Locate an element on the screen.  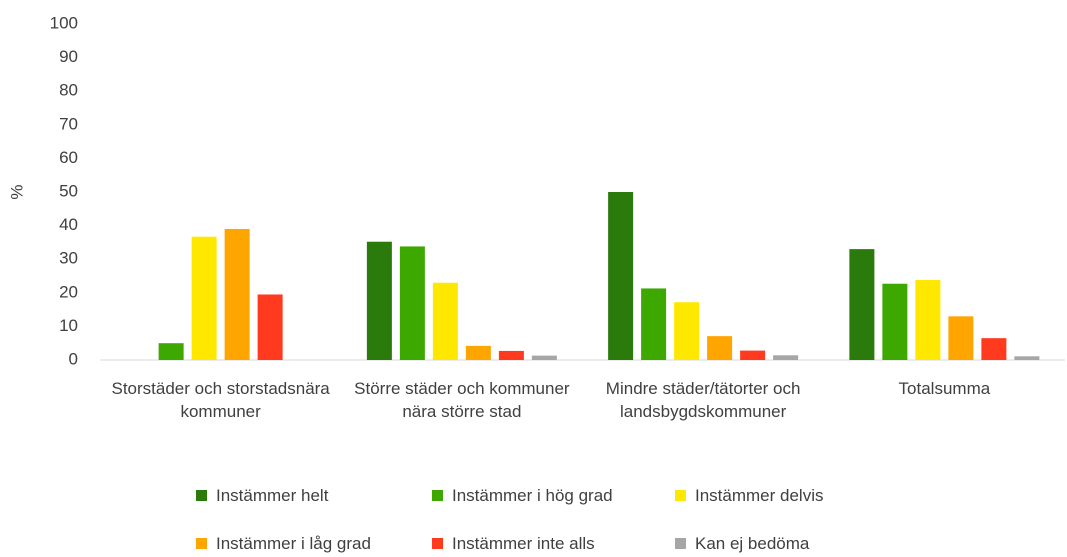
legend-label: Instämmer inte alls is located at coordinates (523, 543).